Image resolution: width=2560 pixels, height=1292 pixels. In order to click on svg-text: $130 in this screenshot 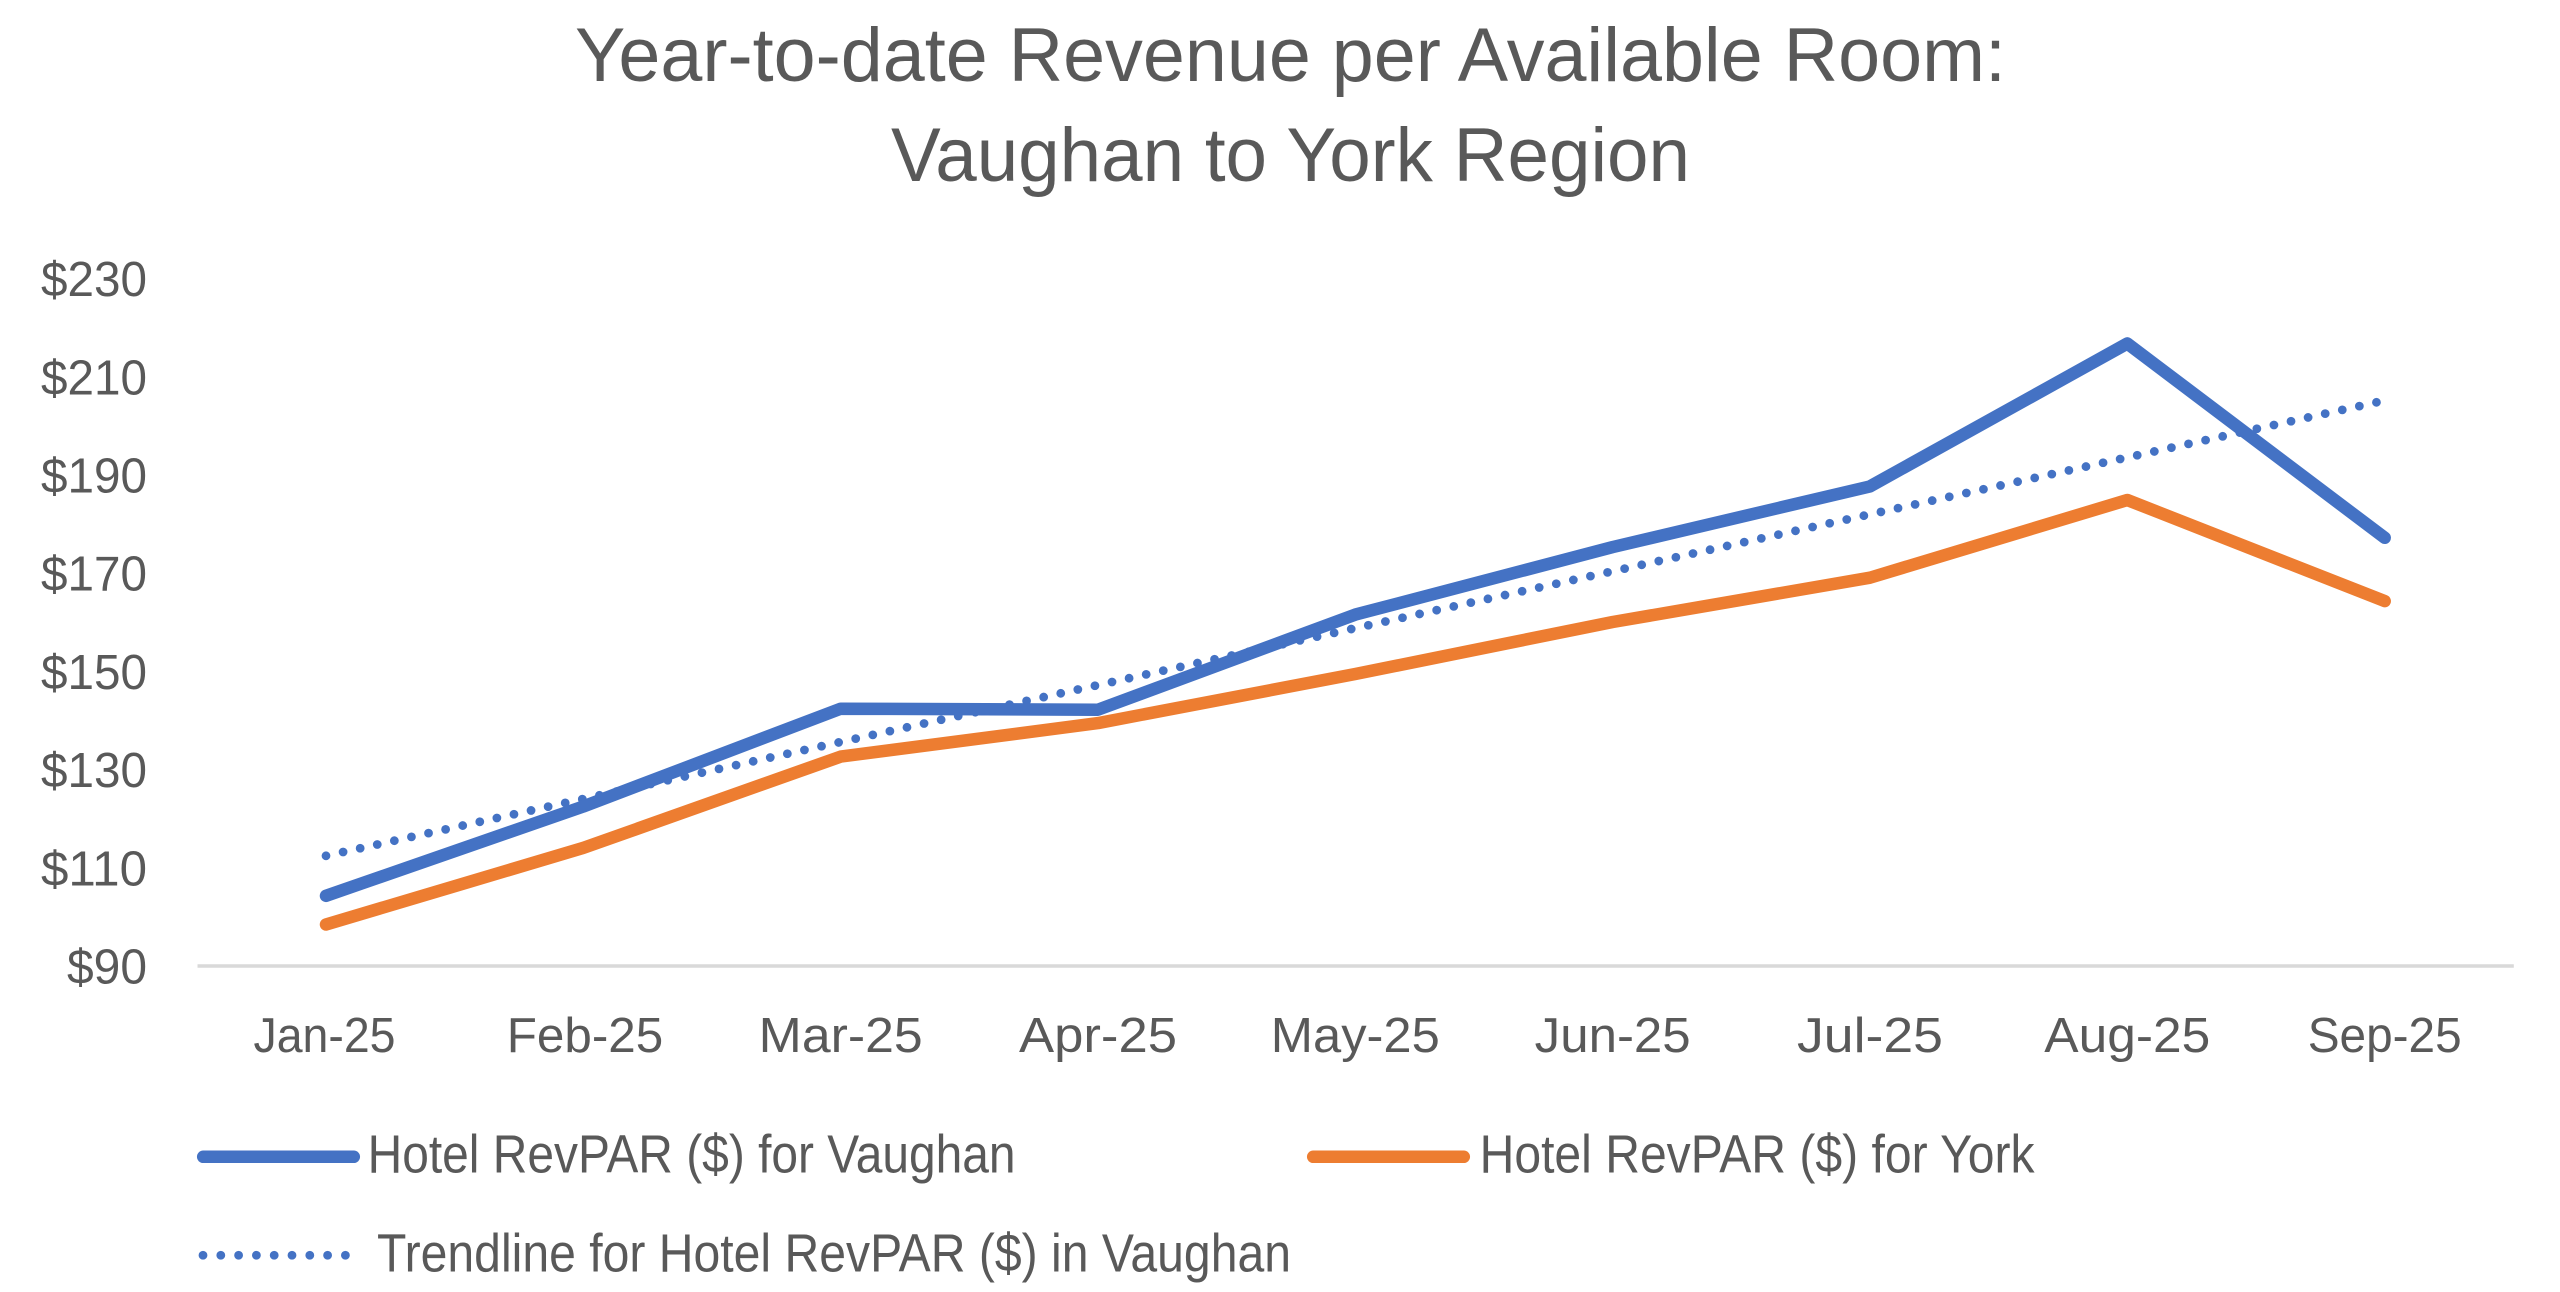, I will do `click(94, 771)`.